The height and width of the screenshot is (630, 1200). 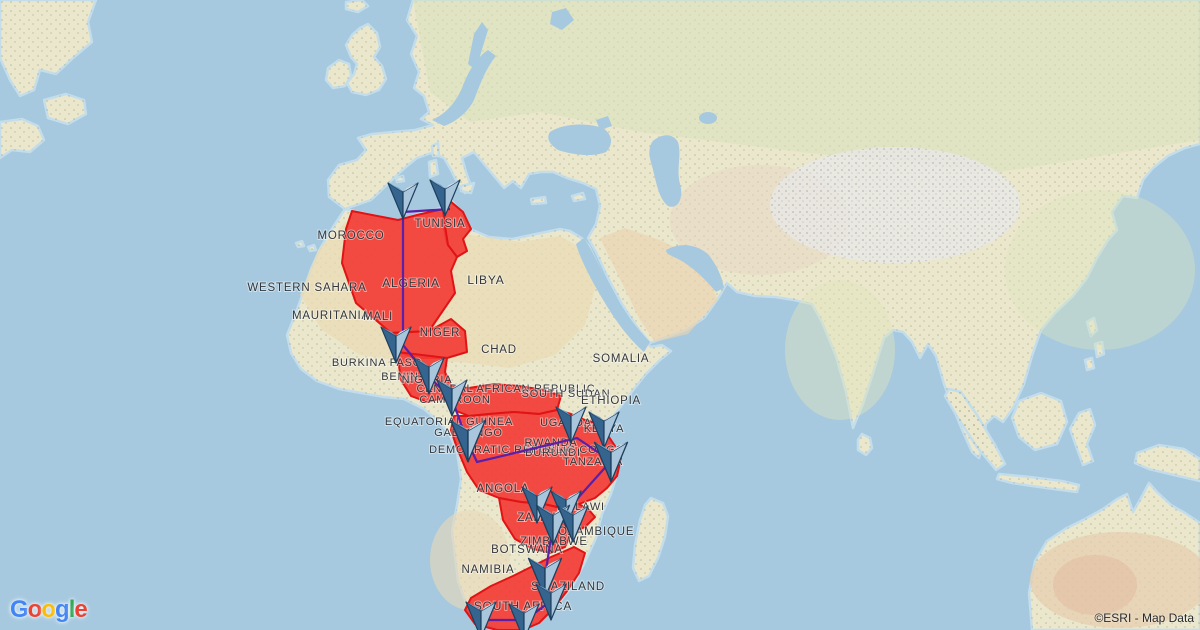 What do you see at coordinates (1144, 618) in the screenshot?
I see `map-attribution: ©ESRI - Map Data` at bounding box center [1144, 618].